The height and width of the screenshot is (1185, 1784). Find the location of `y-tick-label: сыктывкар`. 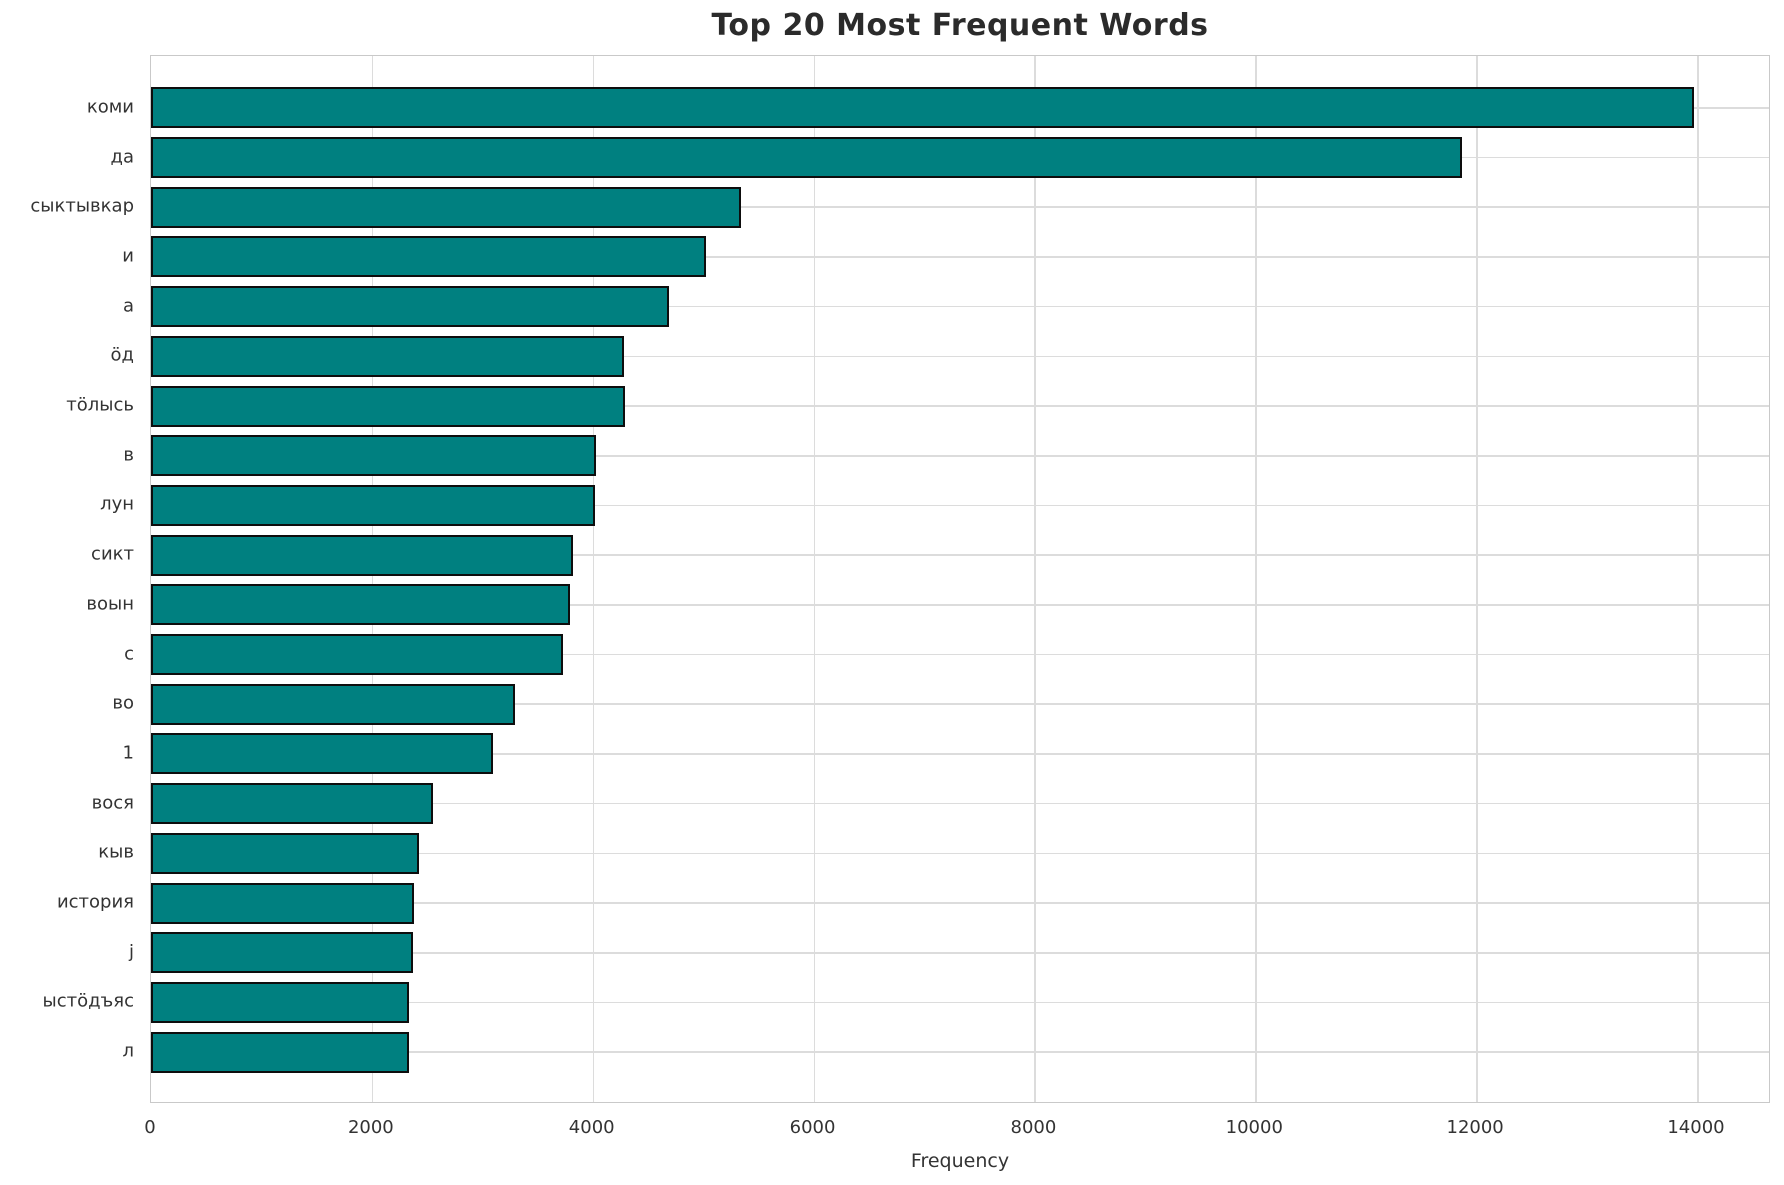

y-tick-label: сыктывкар is located at coordinates (82, 206).